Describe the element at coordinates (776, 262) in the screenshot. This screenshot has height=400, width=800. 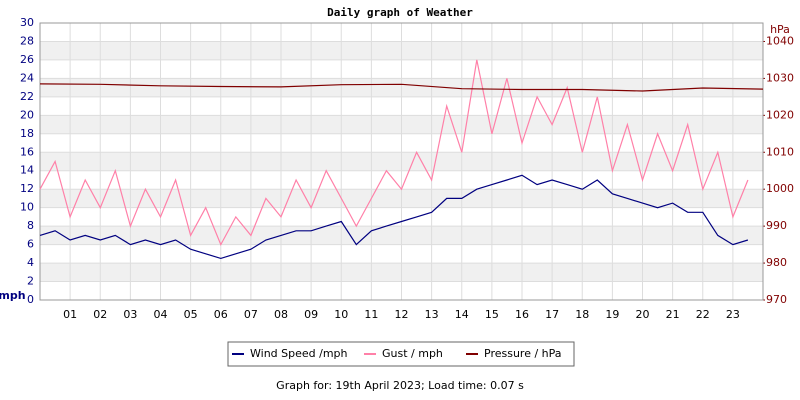
I see `y2-tick-label: 980` at that location.